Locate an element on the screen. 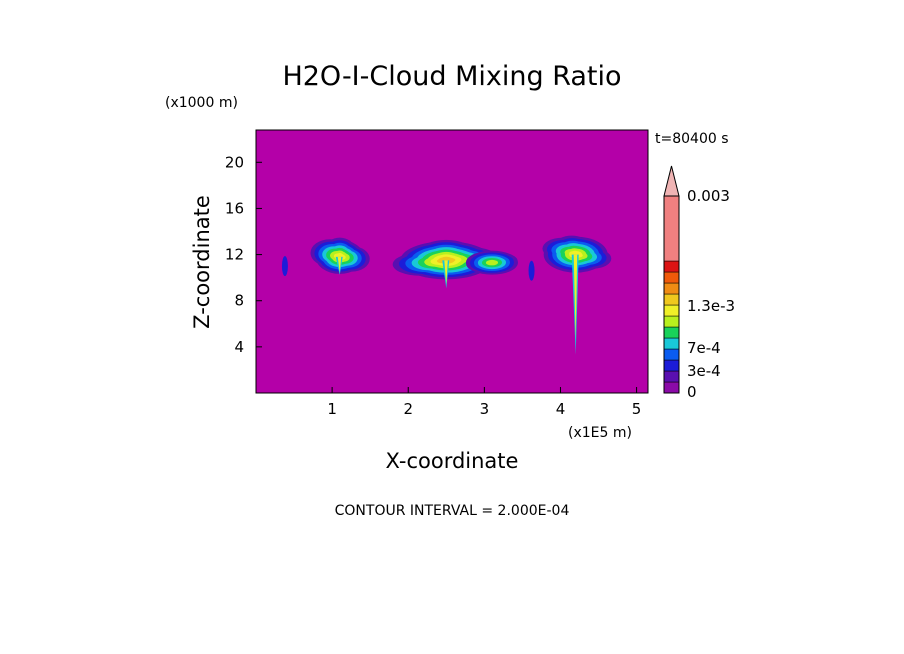  x-unit-label: (x1E5 m) is located at coordinates (600, 433).